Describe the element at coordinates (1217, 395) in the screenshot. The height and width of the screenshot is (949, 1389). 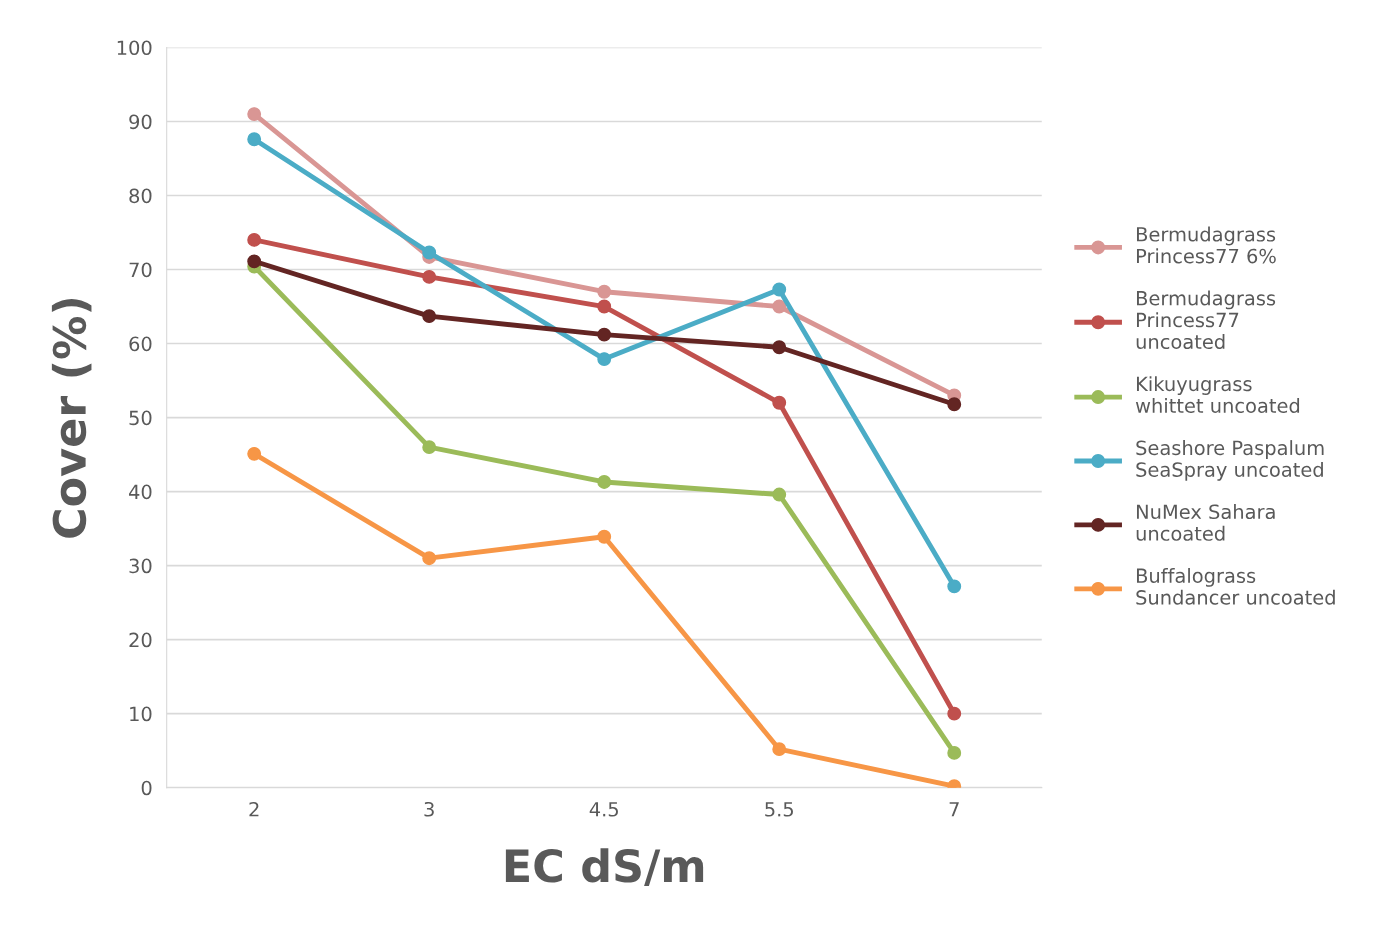
I see `legend-label: Kikuyugrass whittet uncoated` at that location.